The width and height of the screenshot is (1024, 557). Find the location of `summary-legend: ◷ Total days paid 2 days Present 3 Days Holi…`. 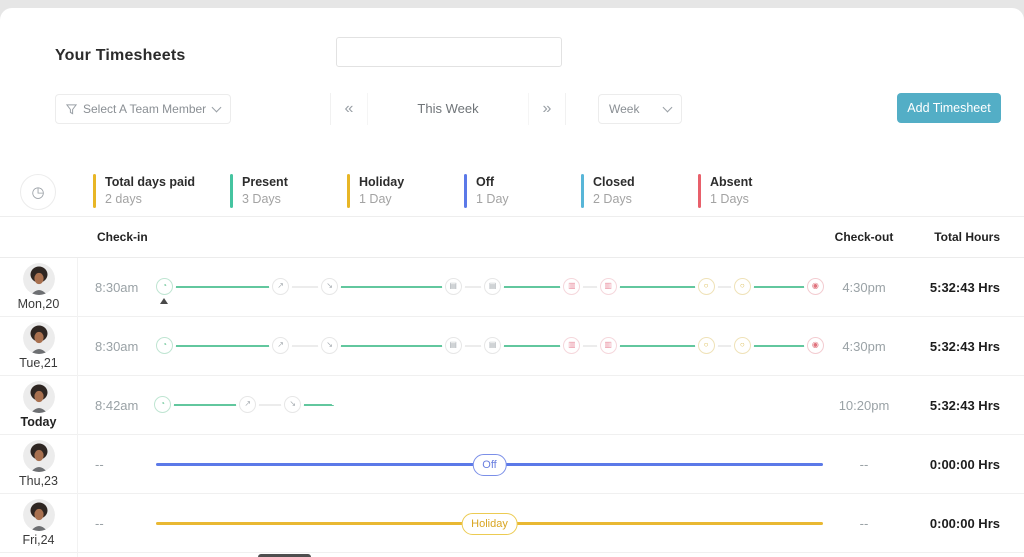

summary-legend: ◷ Total days paid 2 days Present 3 Days Holi… is located at coordinates (512, 191).